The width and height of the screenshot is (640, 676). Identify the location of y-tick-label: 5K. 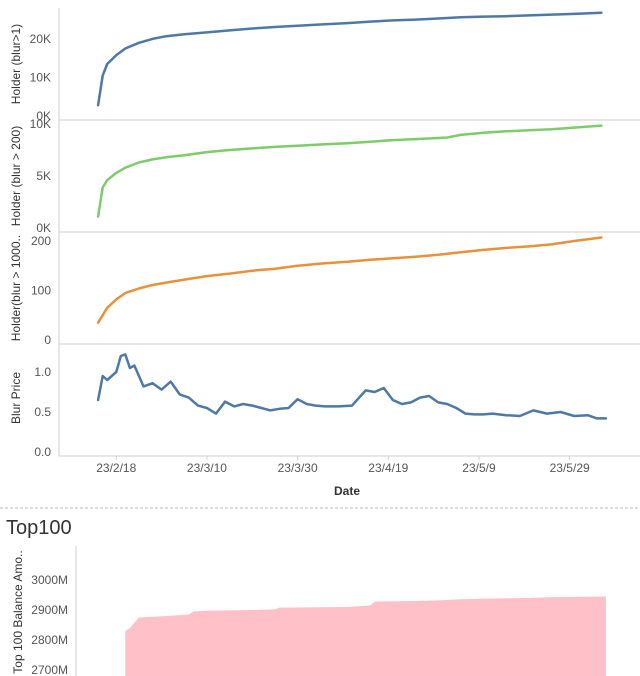
(43, 176).